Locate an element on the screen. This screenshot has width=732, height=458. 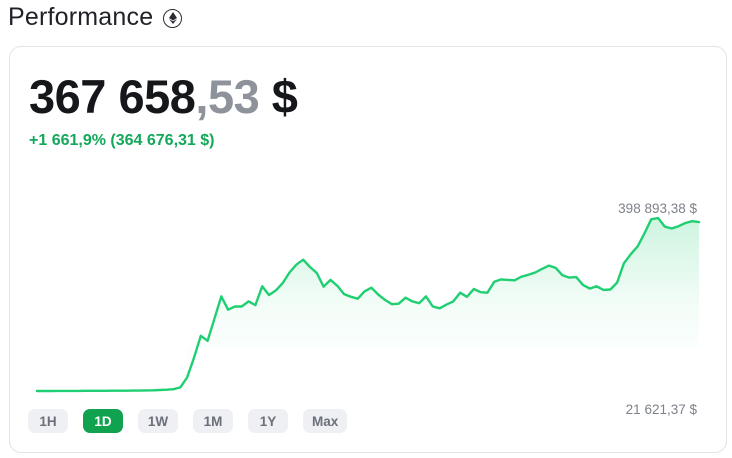
portfolio-value: 367 658,53 $ is located at coordinates (163, 96).